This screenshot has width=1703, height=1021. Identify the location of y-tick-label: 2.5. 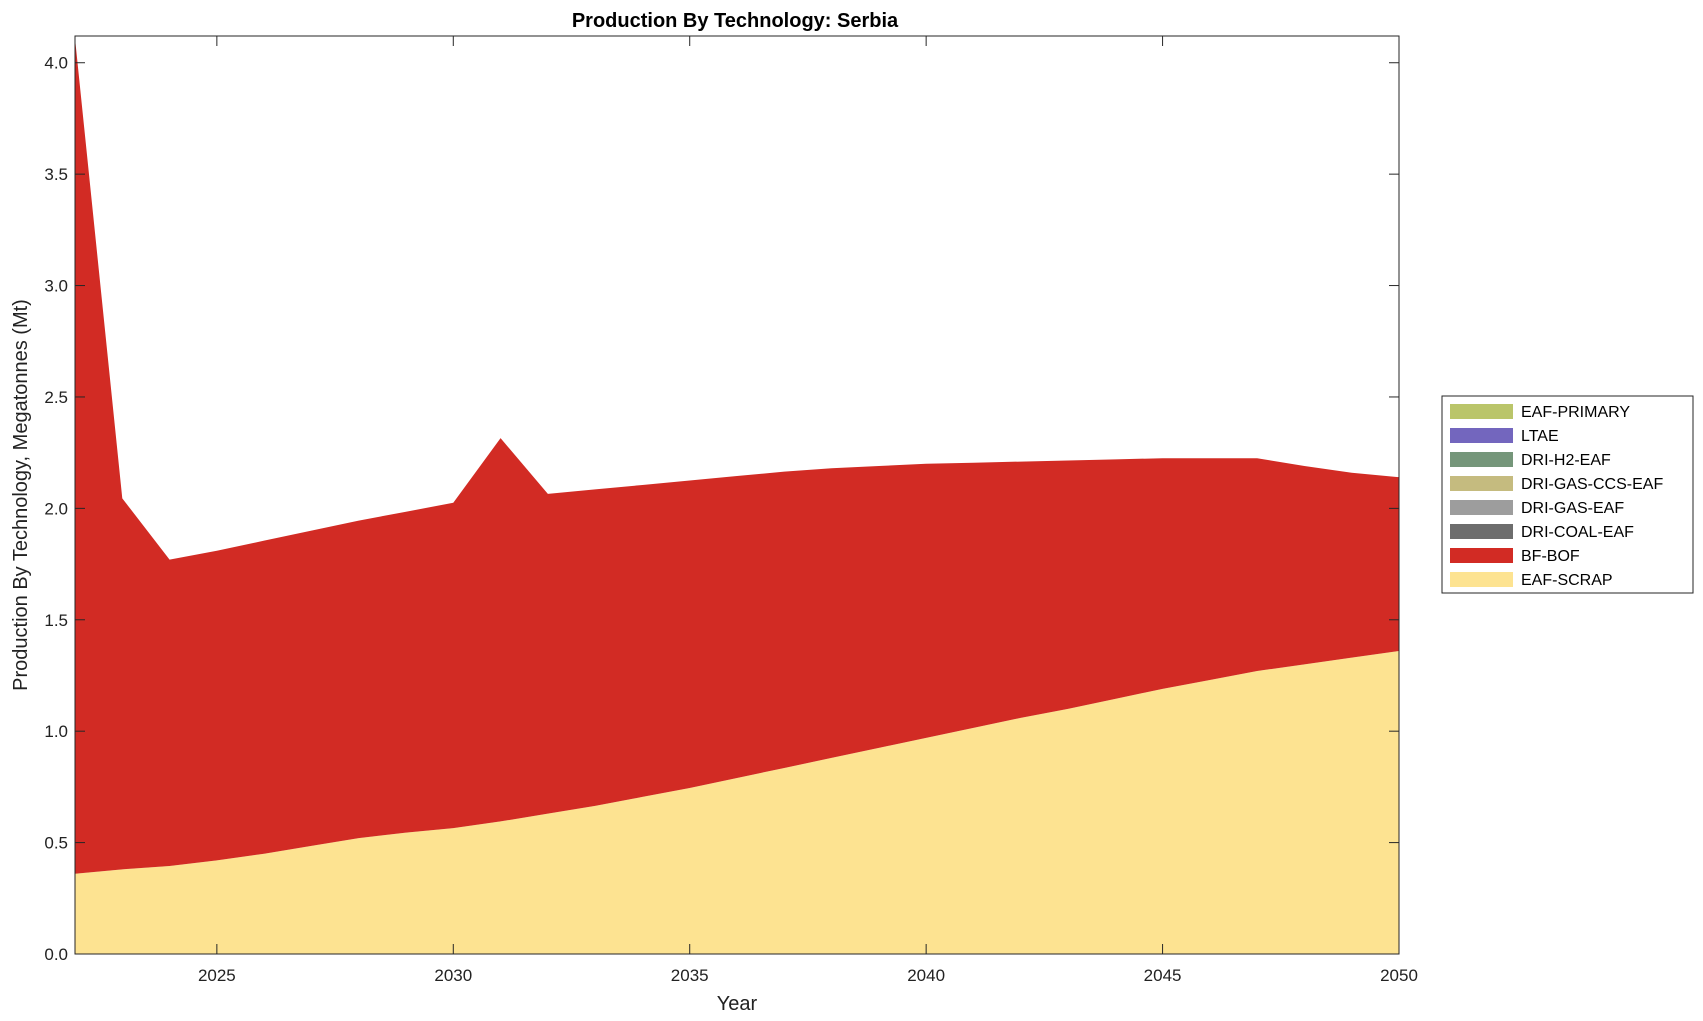
(56, 397).